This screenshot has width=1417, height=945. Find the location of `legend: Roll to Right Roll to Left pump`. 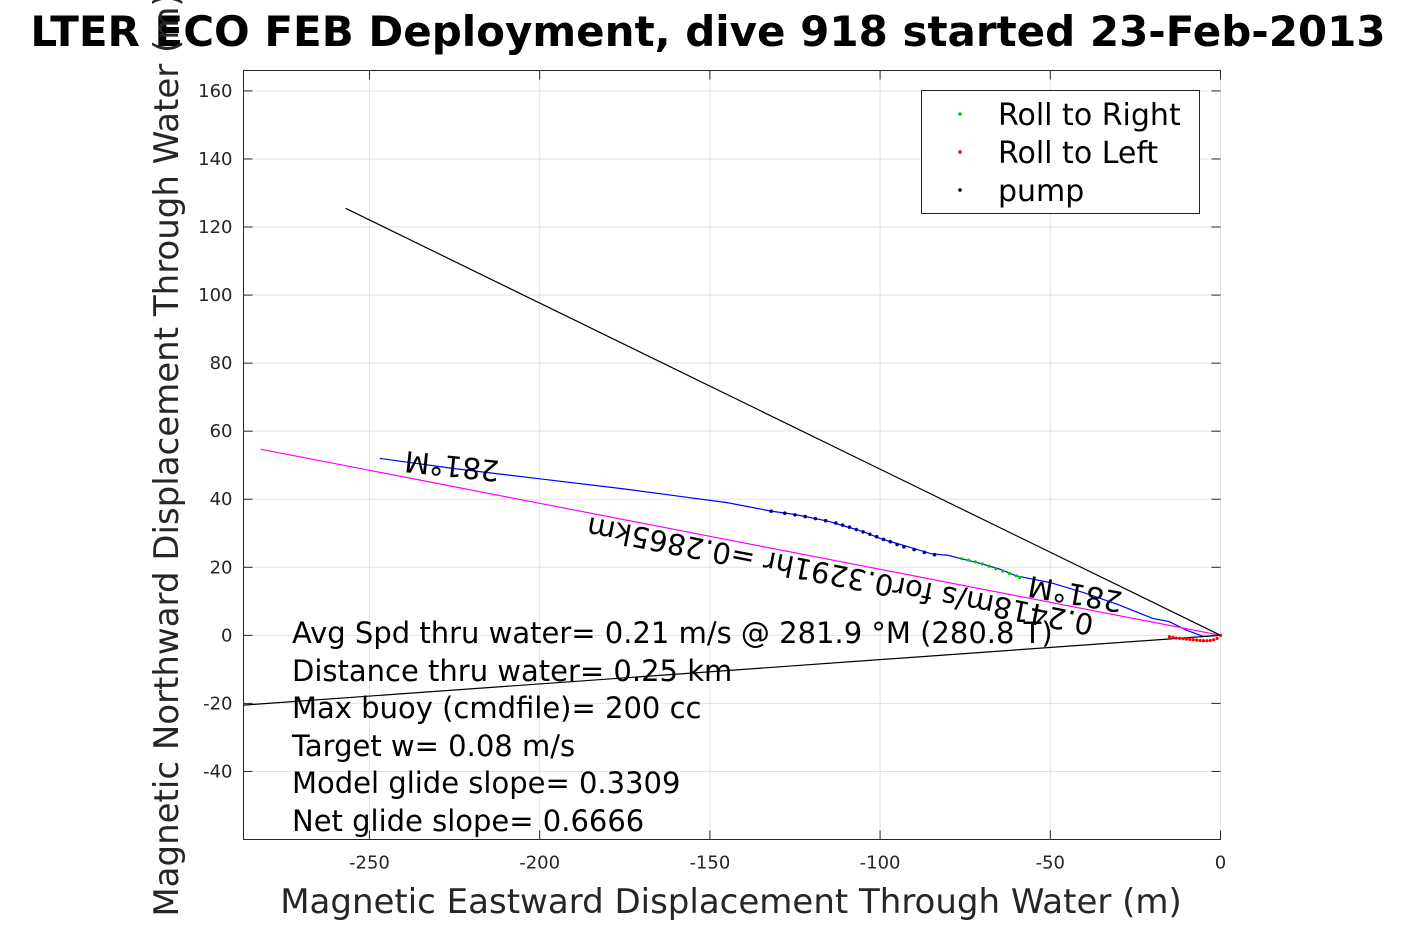

legend: Roll to Right Roll to Left pump is located at coordinates (1060, 152).